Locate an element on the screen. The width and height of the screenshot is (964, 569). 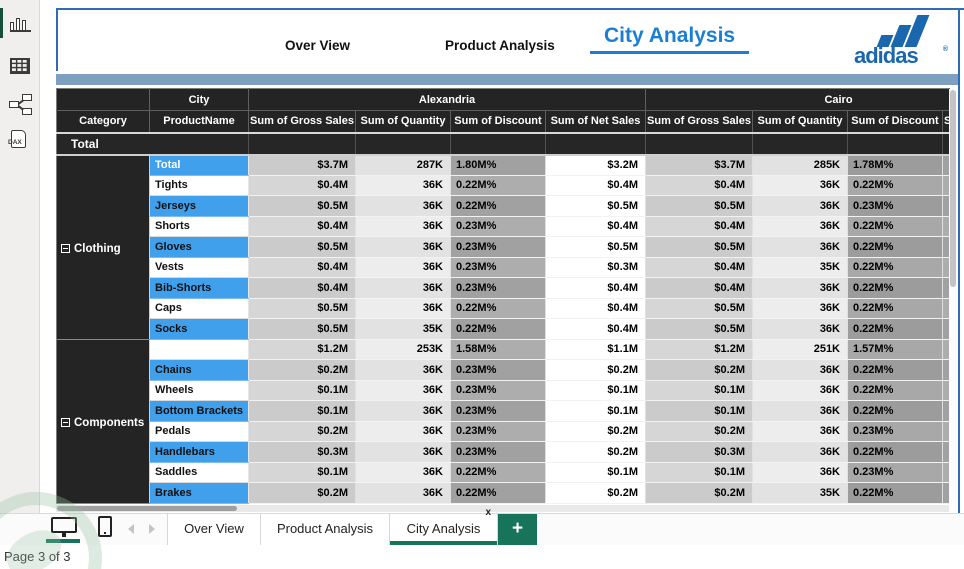
product-cell: Bib-Shorts is located at coordinates (199, 288).